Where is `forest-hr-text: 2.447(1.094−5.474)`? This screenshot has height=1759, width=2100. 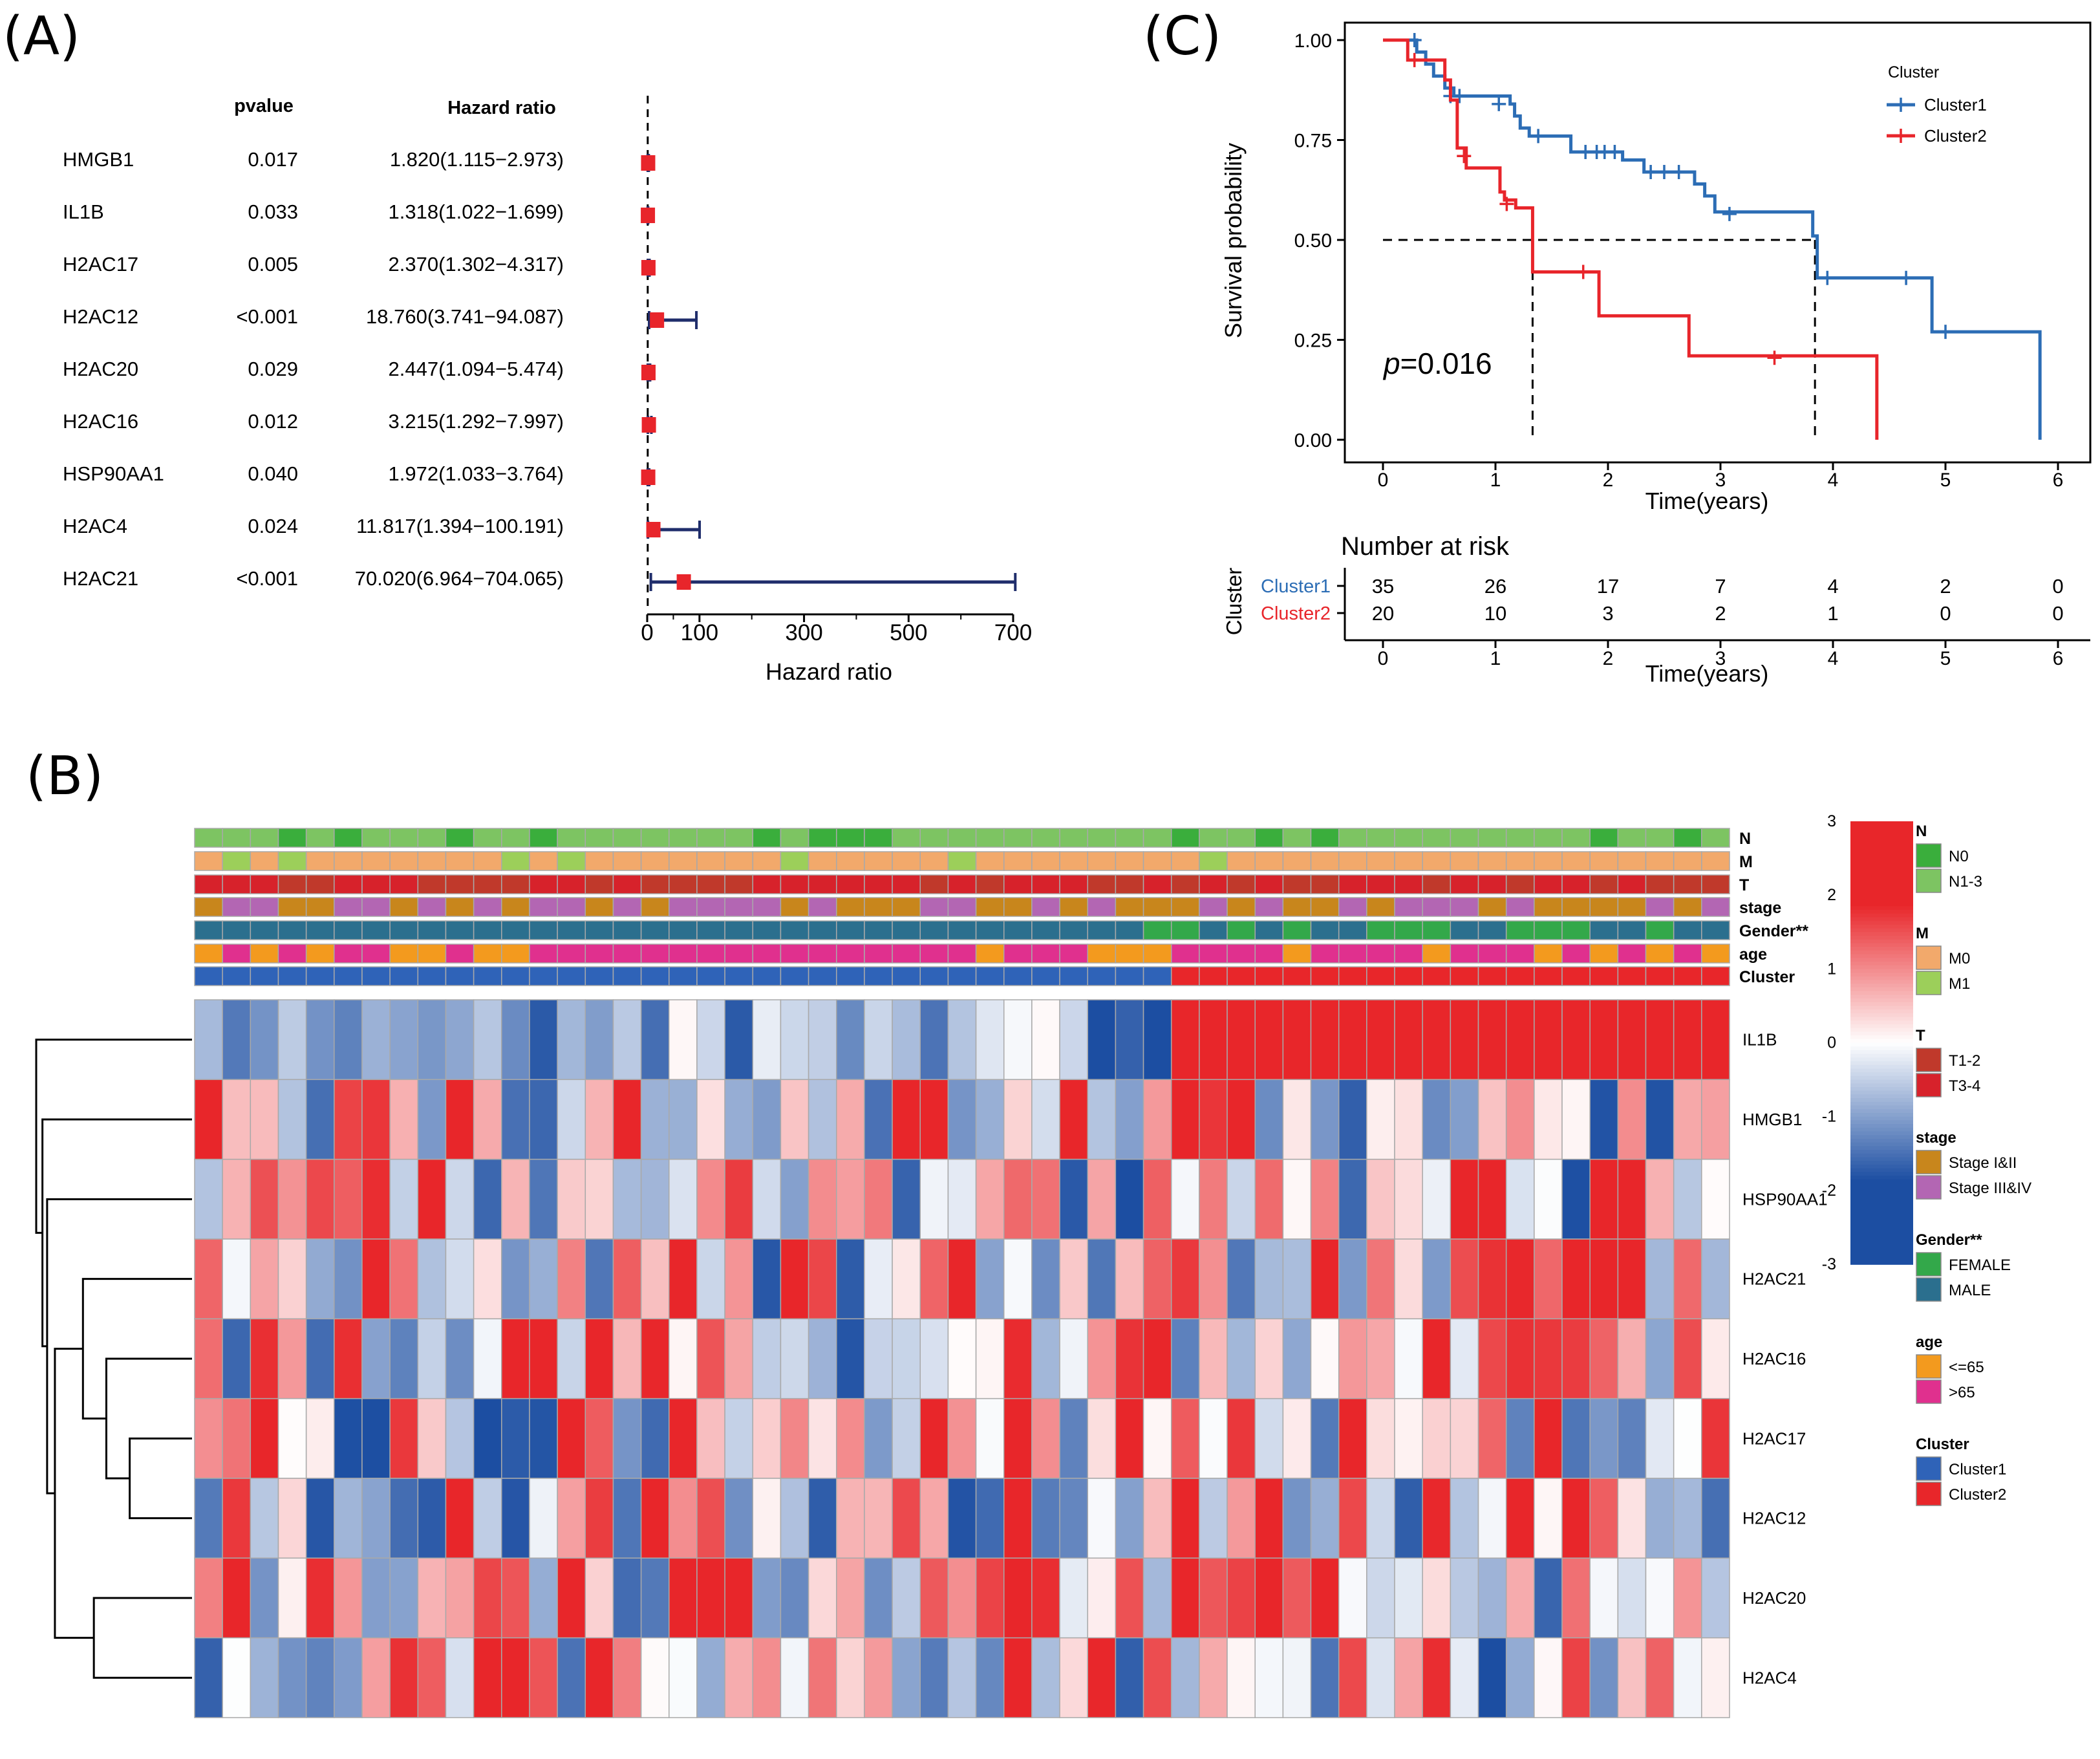 forest-hr-text: 2.447(1.094−5.474) is located at coordinates (476, 369).